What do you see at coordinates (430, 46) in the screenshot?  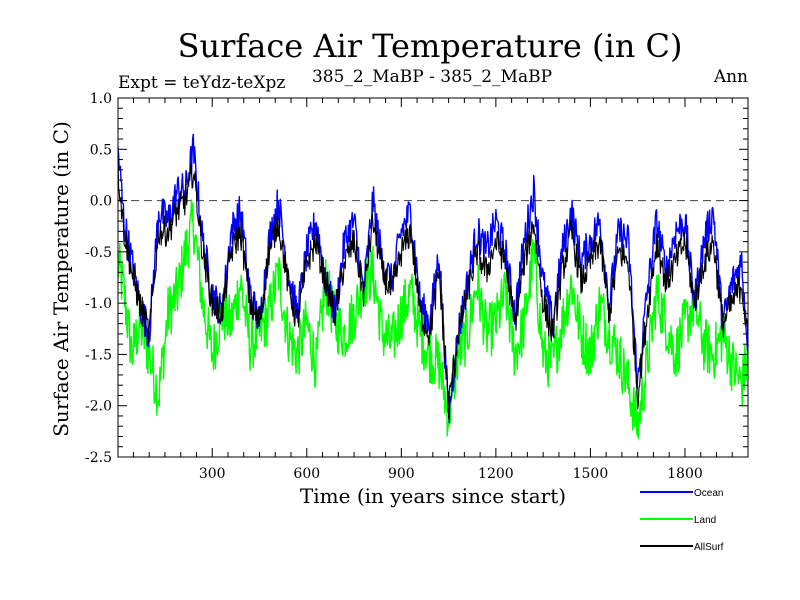 I see `chart-title: Surface Air Temperature (in C)` at bounding box center [430, 46].